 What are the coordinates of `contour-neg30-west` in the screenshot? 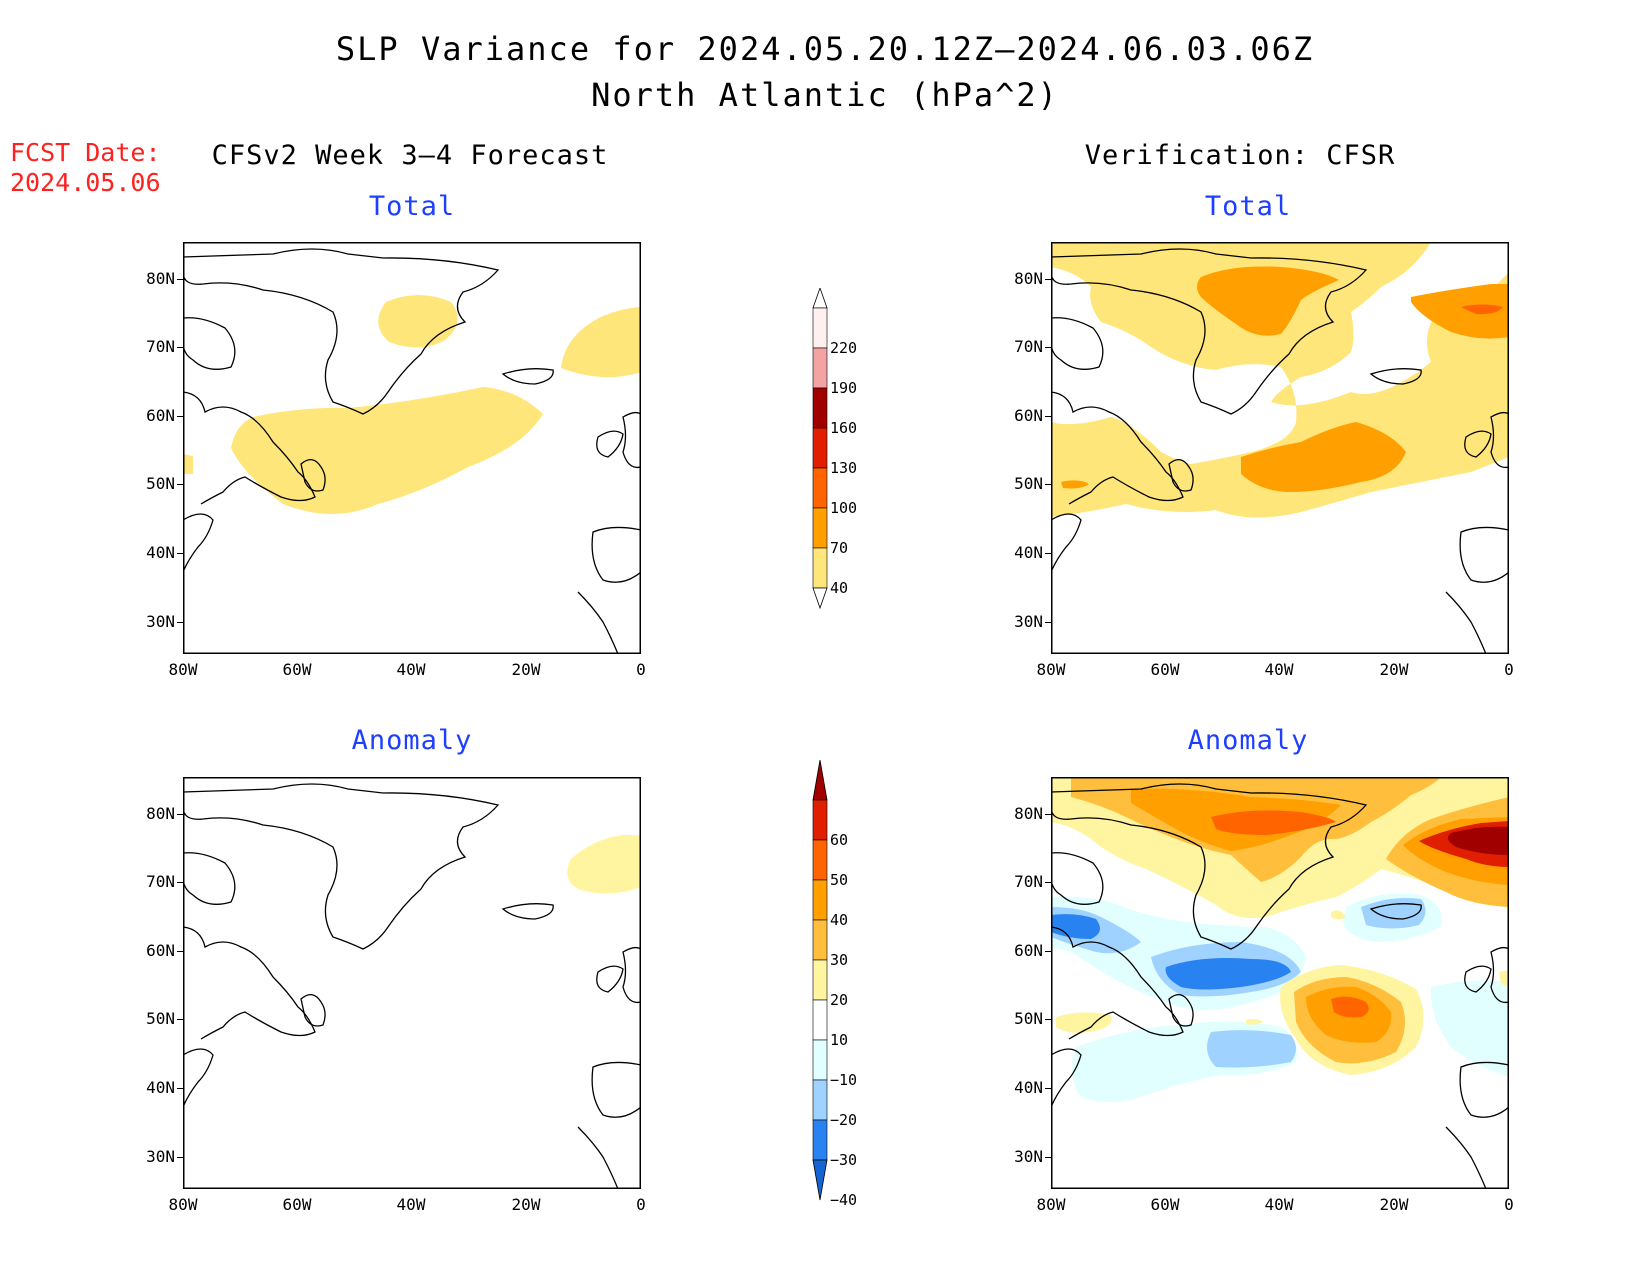 It's located at (1075, 926).